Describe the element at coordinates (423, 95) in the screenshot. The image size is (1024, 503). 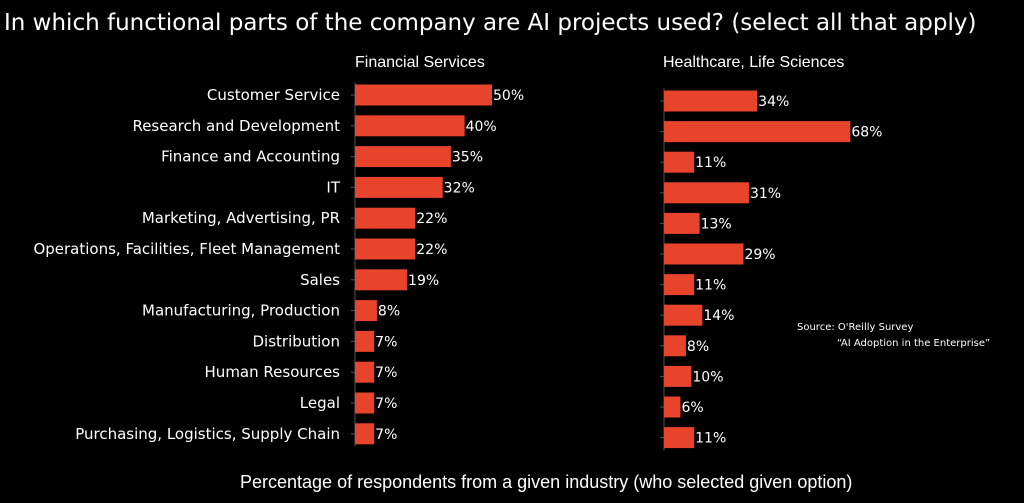
I see `financial-services-bar-customer-service` at that location.